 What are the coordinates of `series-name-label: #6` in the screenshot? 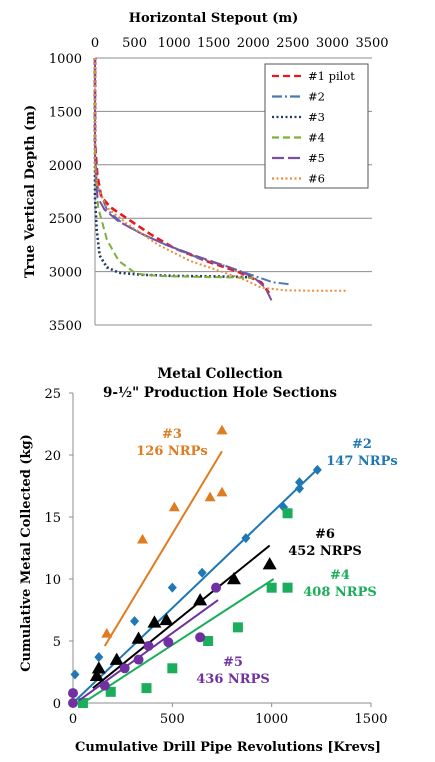 It's located at (325, 534).